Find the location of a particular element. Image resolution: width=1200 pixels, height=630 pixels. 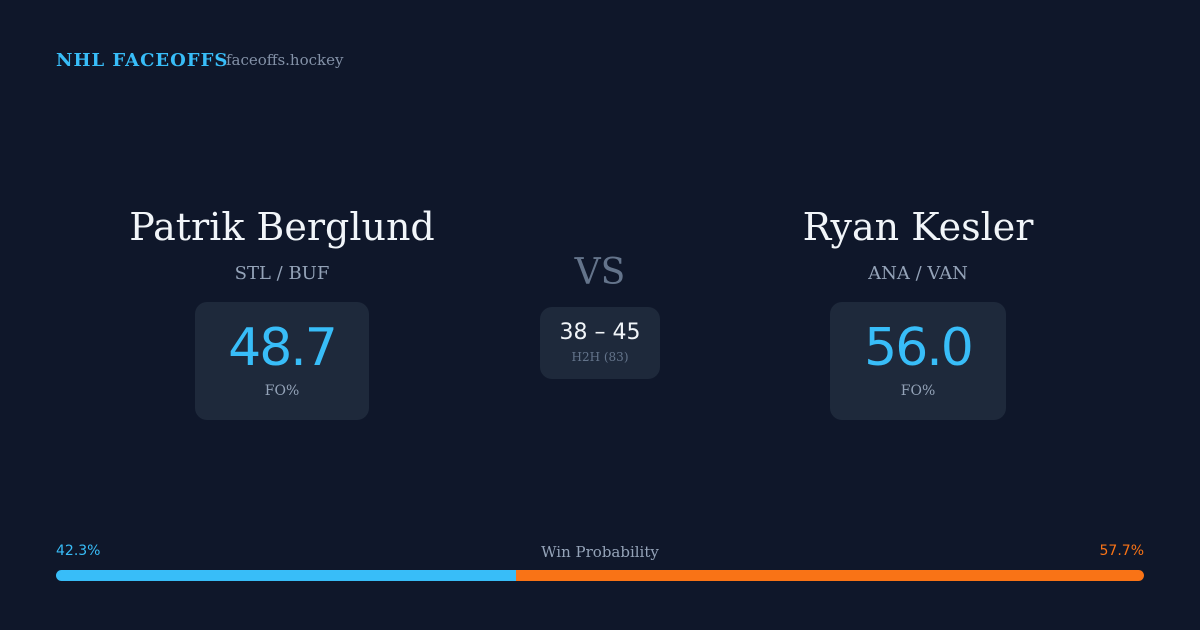

player-teams: STL / BUF is located at coordinates (282, 273).